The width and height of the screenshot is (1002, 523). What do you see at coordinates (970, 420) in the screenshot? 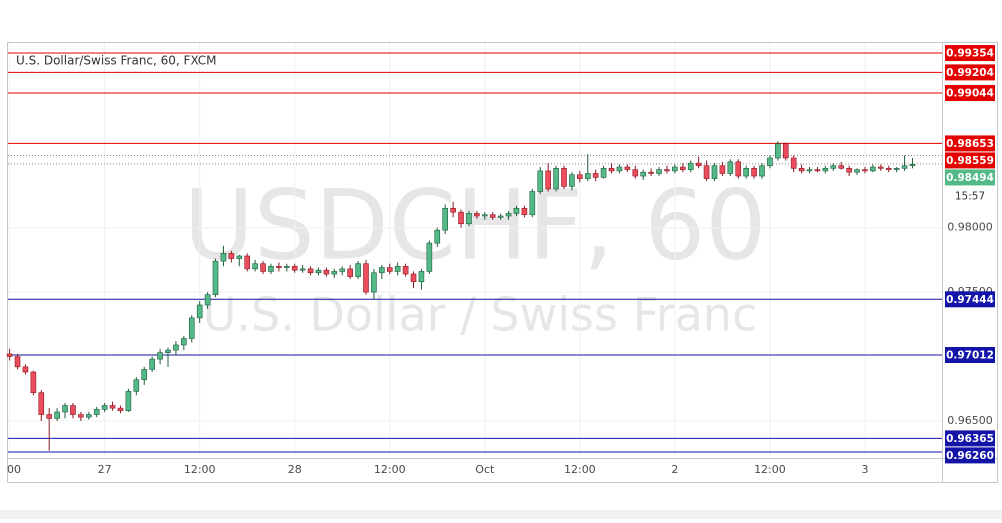
I see `y-tick-label: 0.96500` at bounding box center [970, 420].